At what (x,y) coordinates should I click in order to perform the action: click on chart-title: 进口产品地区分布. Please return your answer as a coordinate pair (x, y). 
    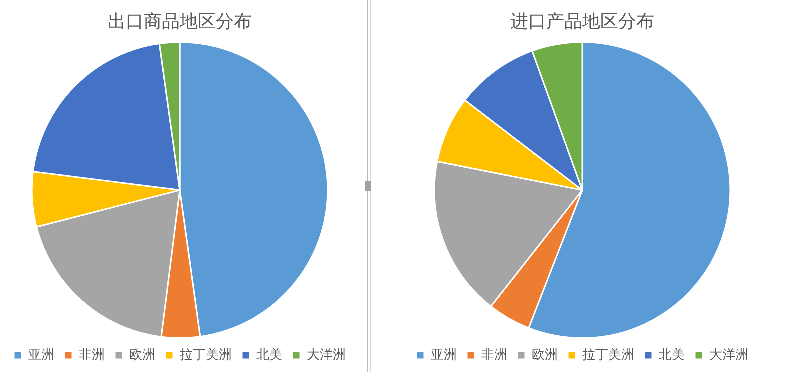
    Looking at the image, I should click on (582, 21).